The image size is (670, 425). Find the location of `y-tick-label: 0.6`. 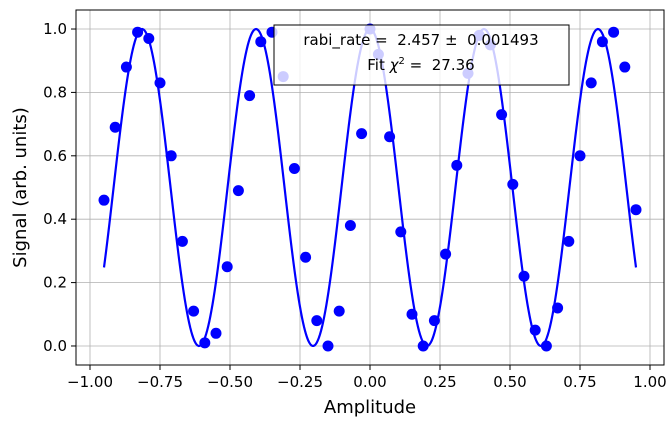

y-tick-label: 0.6 is located at coordinates (55, 156).